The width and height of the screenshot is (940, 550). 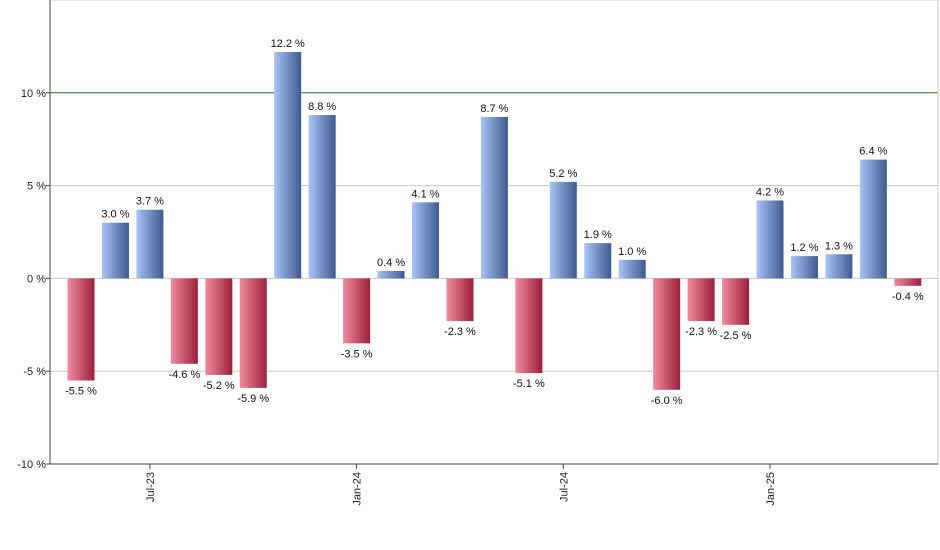 I want to click on x-tick-label: Jan-24, so click(x=358, y=489).